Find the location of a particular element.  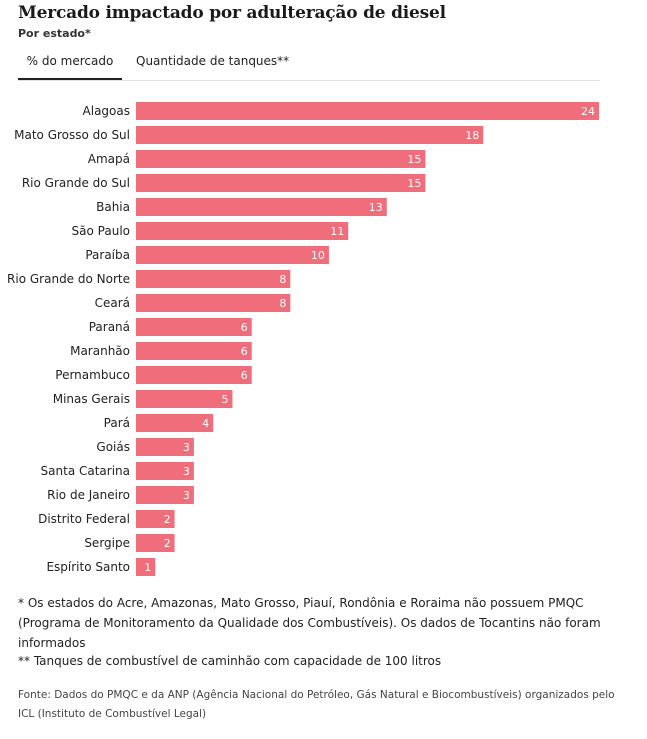

tab-tank-quantity: Quantidade de tanques** is located at coordinates (213, 61).